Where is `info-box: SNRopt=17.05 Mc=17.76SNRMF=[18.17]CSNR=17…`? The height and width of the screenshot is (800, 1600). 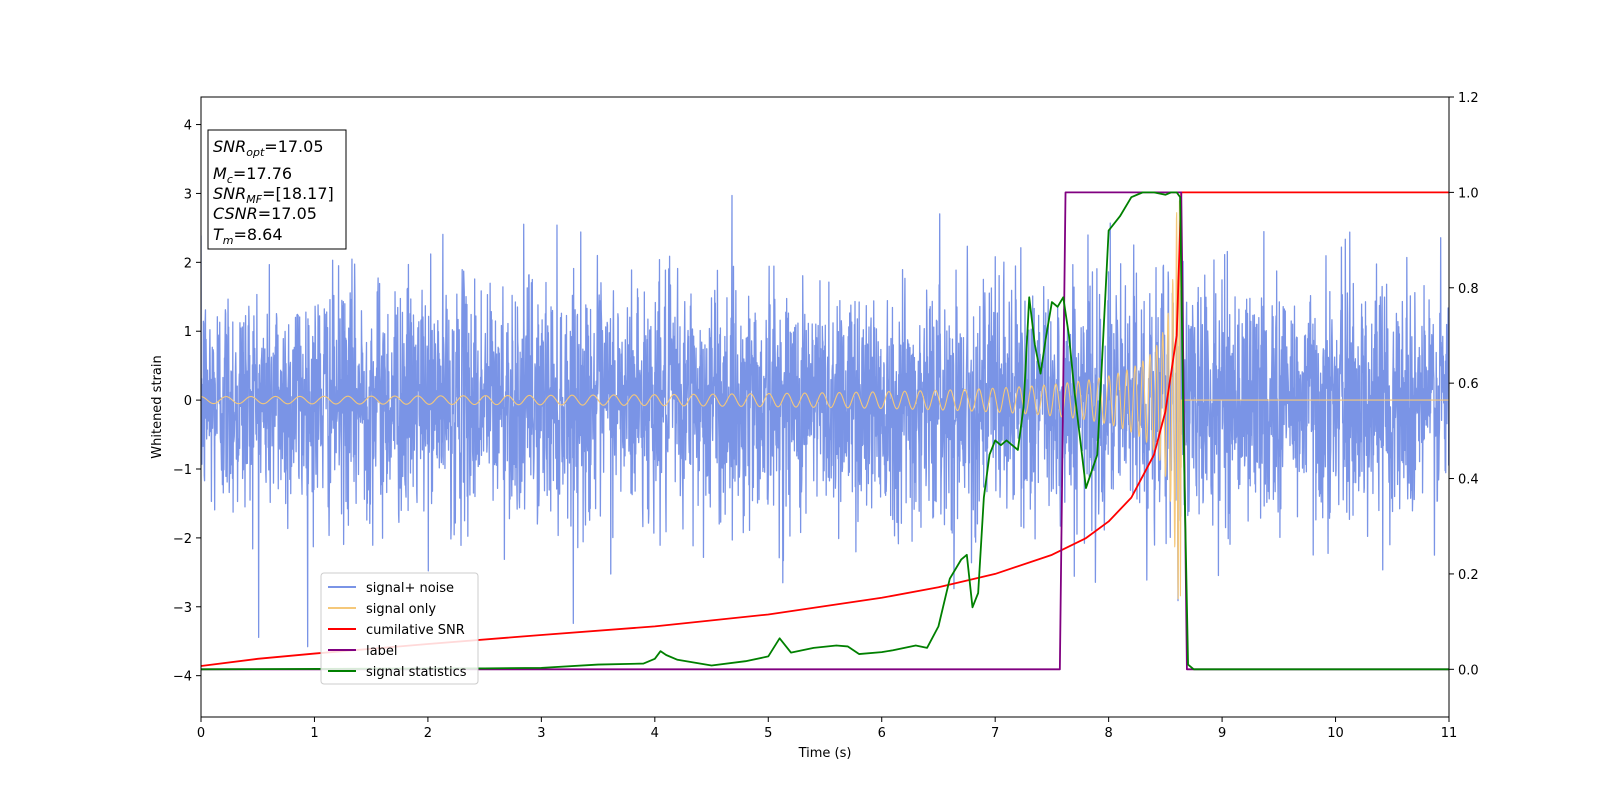
info-box: SNRopt=17.05 Mc=17.76SNRMF=[18.17]CSNR=17… is located at coordinates (277, 189).